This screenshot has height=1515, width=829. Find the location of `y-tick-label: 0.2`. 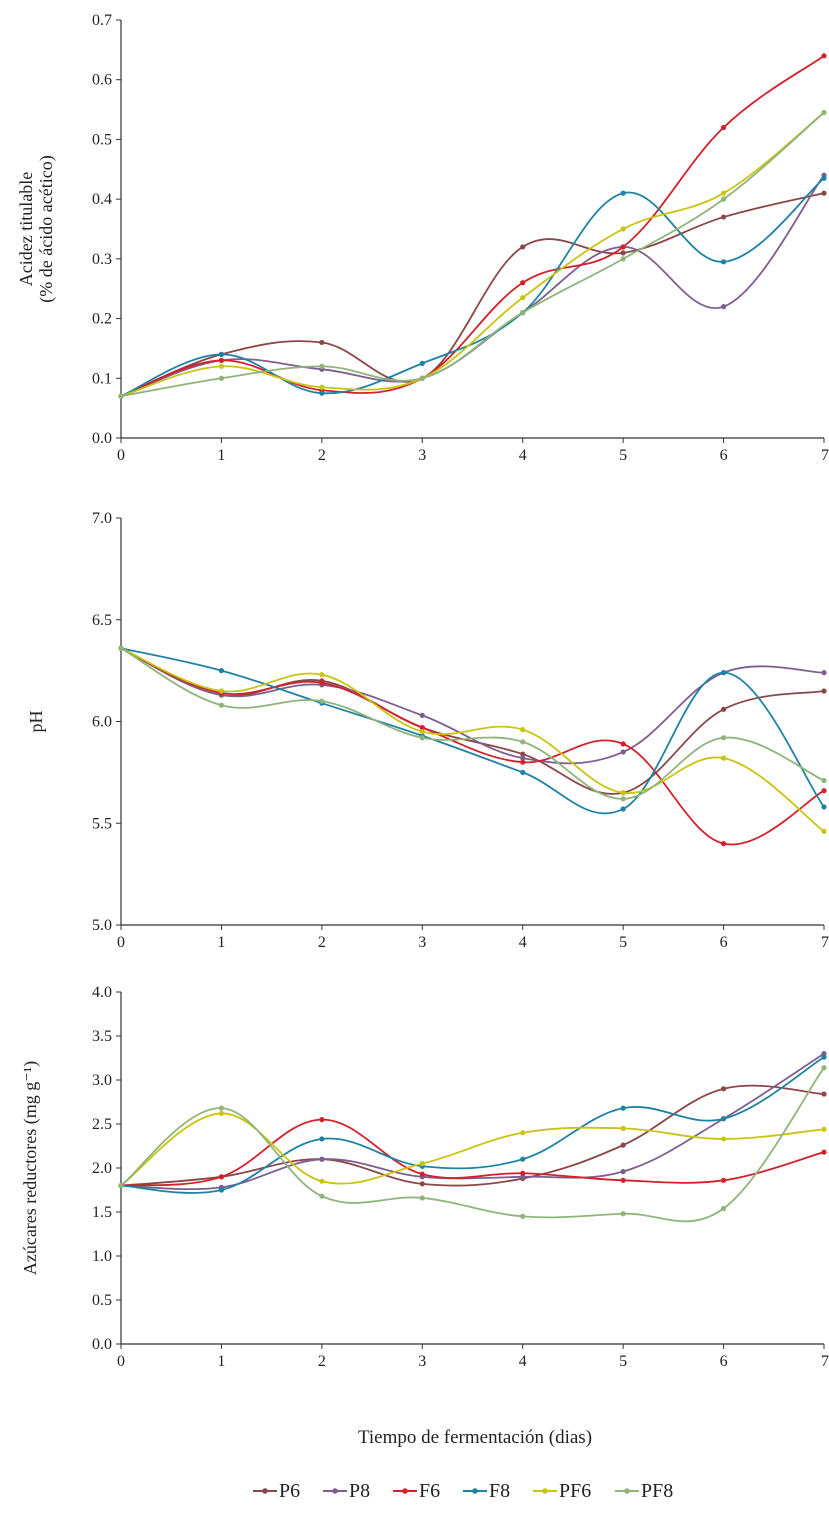

y-tick-label: 0.2 is located at coordinates (102, 319).